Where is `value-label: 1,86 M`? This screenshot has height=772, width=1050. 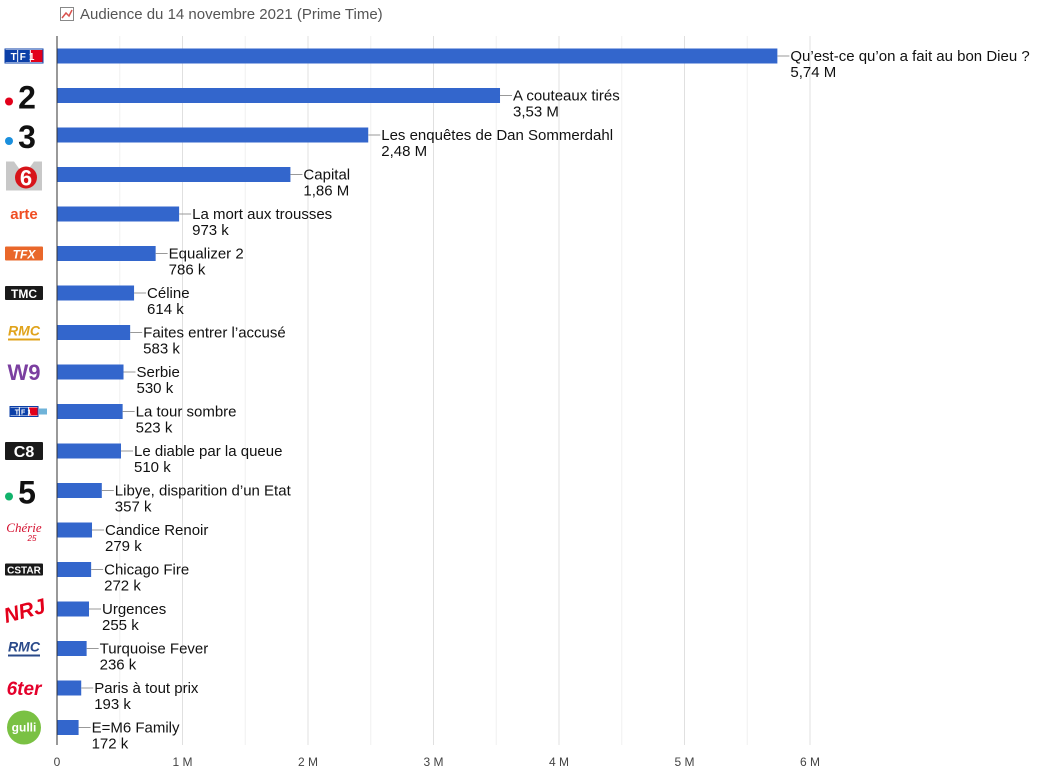 value-label: 1,86 M is located at coordinates (326, 191).